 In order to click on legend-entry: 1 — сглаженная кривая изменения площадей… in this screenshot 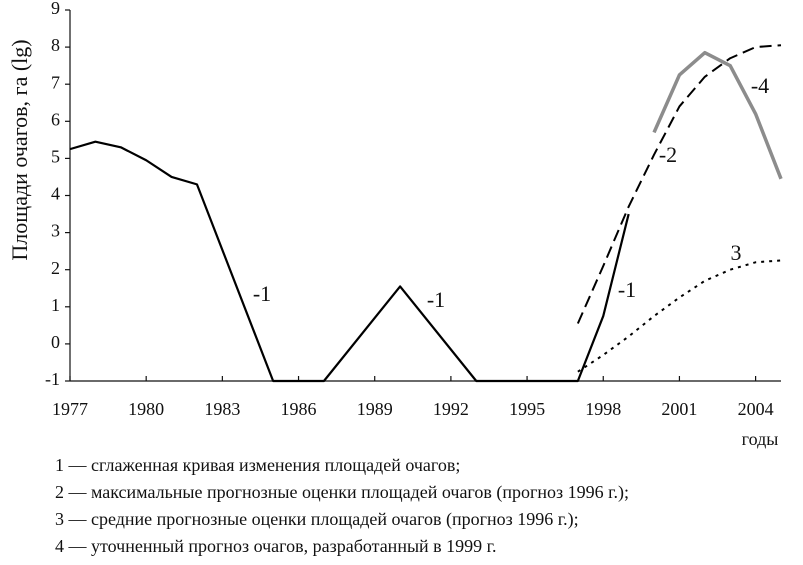, I will do `click(257, 465)`.